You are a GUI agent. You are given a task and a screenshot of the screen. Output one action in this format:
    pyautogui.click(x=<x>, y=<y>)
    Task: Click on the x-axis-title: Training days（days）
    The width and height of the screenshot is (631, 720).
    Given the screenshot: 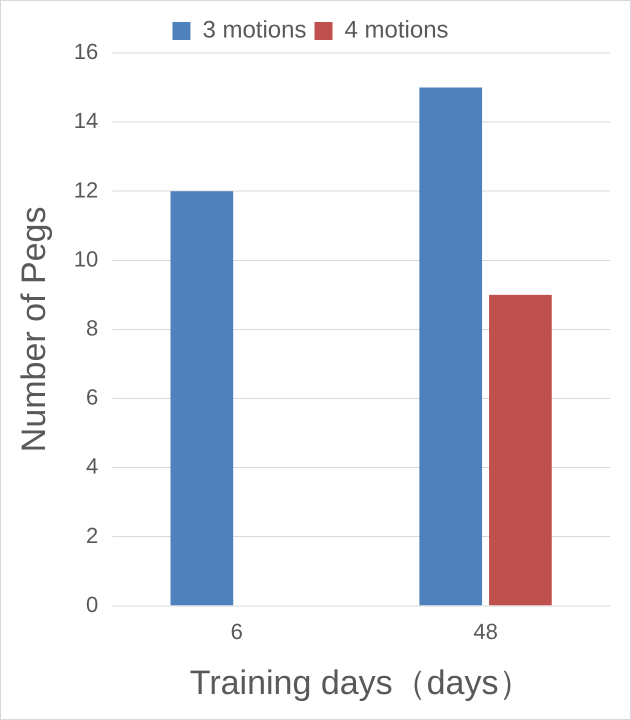 What is the action you would take?
    pyautogui.click(x=361, y=683)
    